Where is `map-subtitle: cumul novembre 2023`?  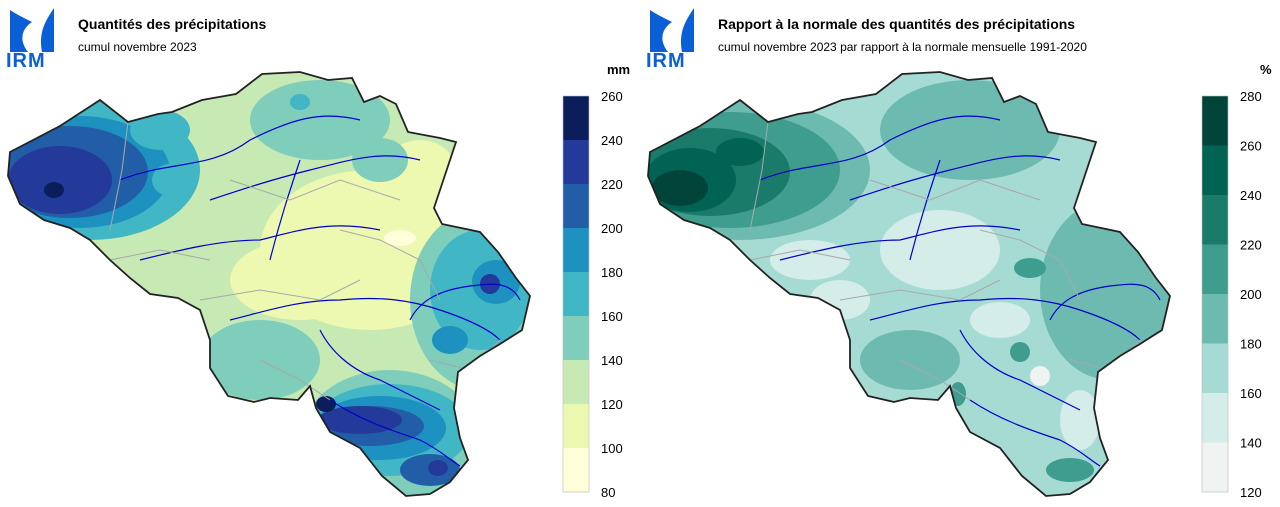
map-subtitle: cumul novembre 2023 is located at coordinates (137, 47).